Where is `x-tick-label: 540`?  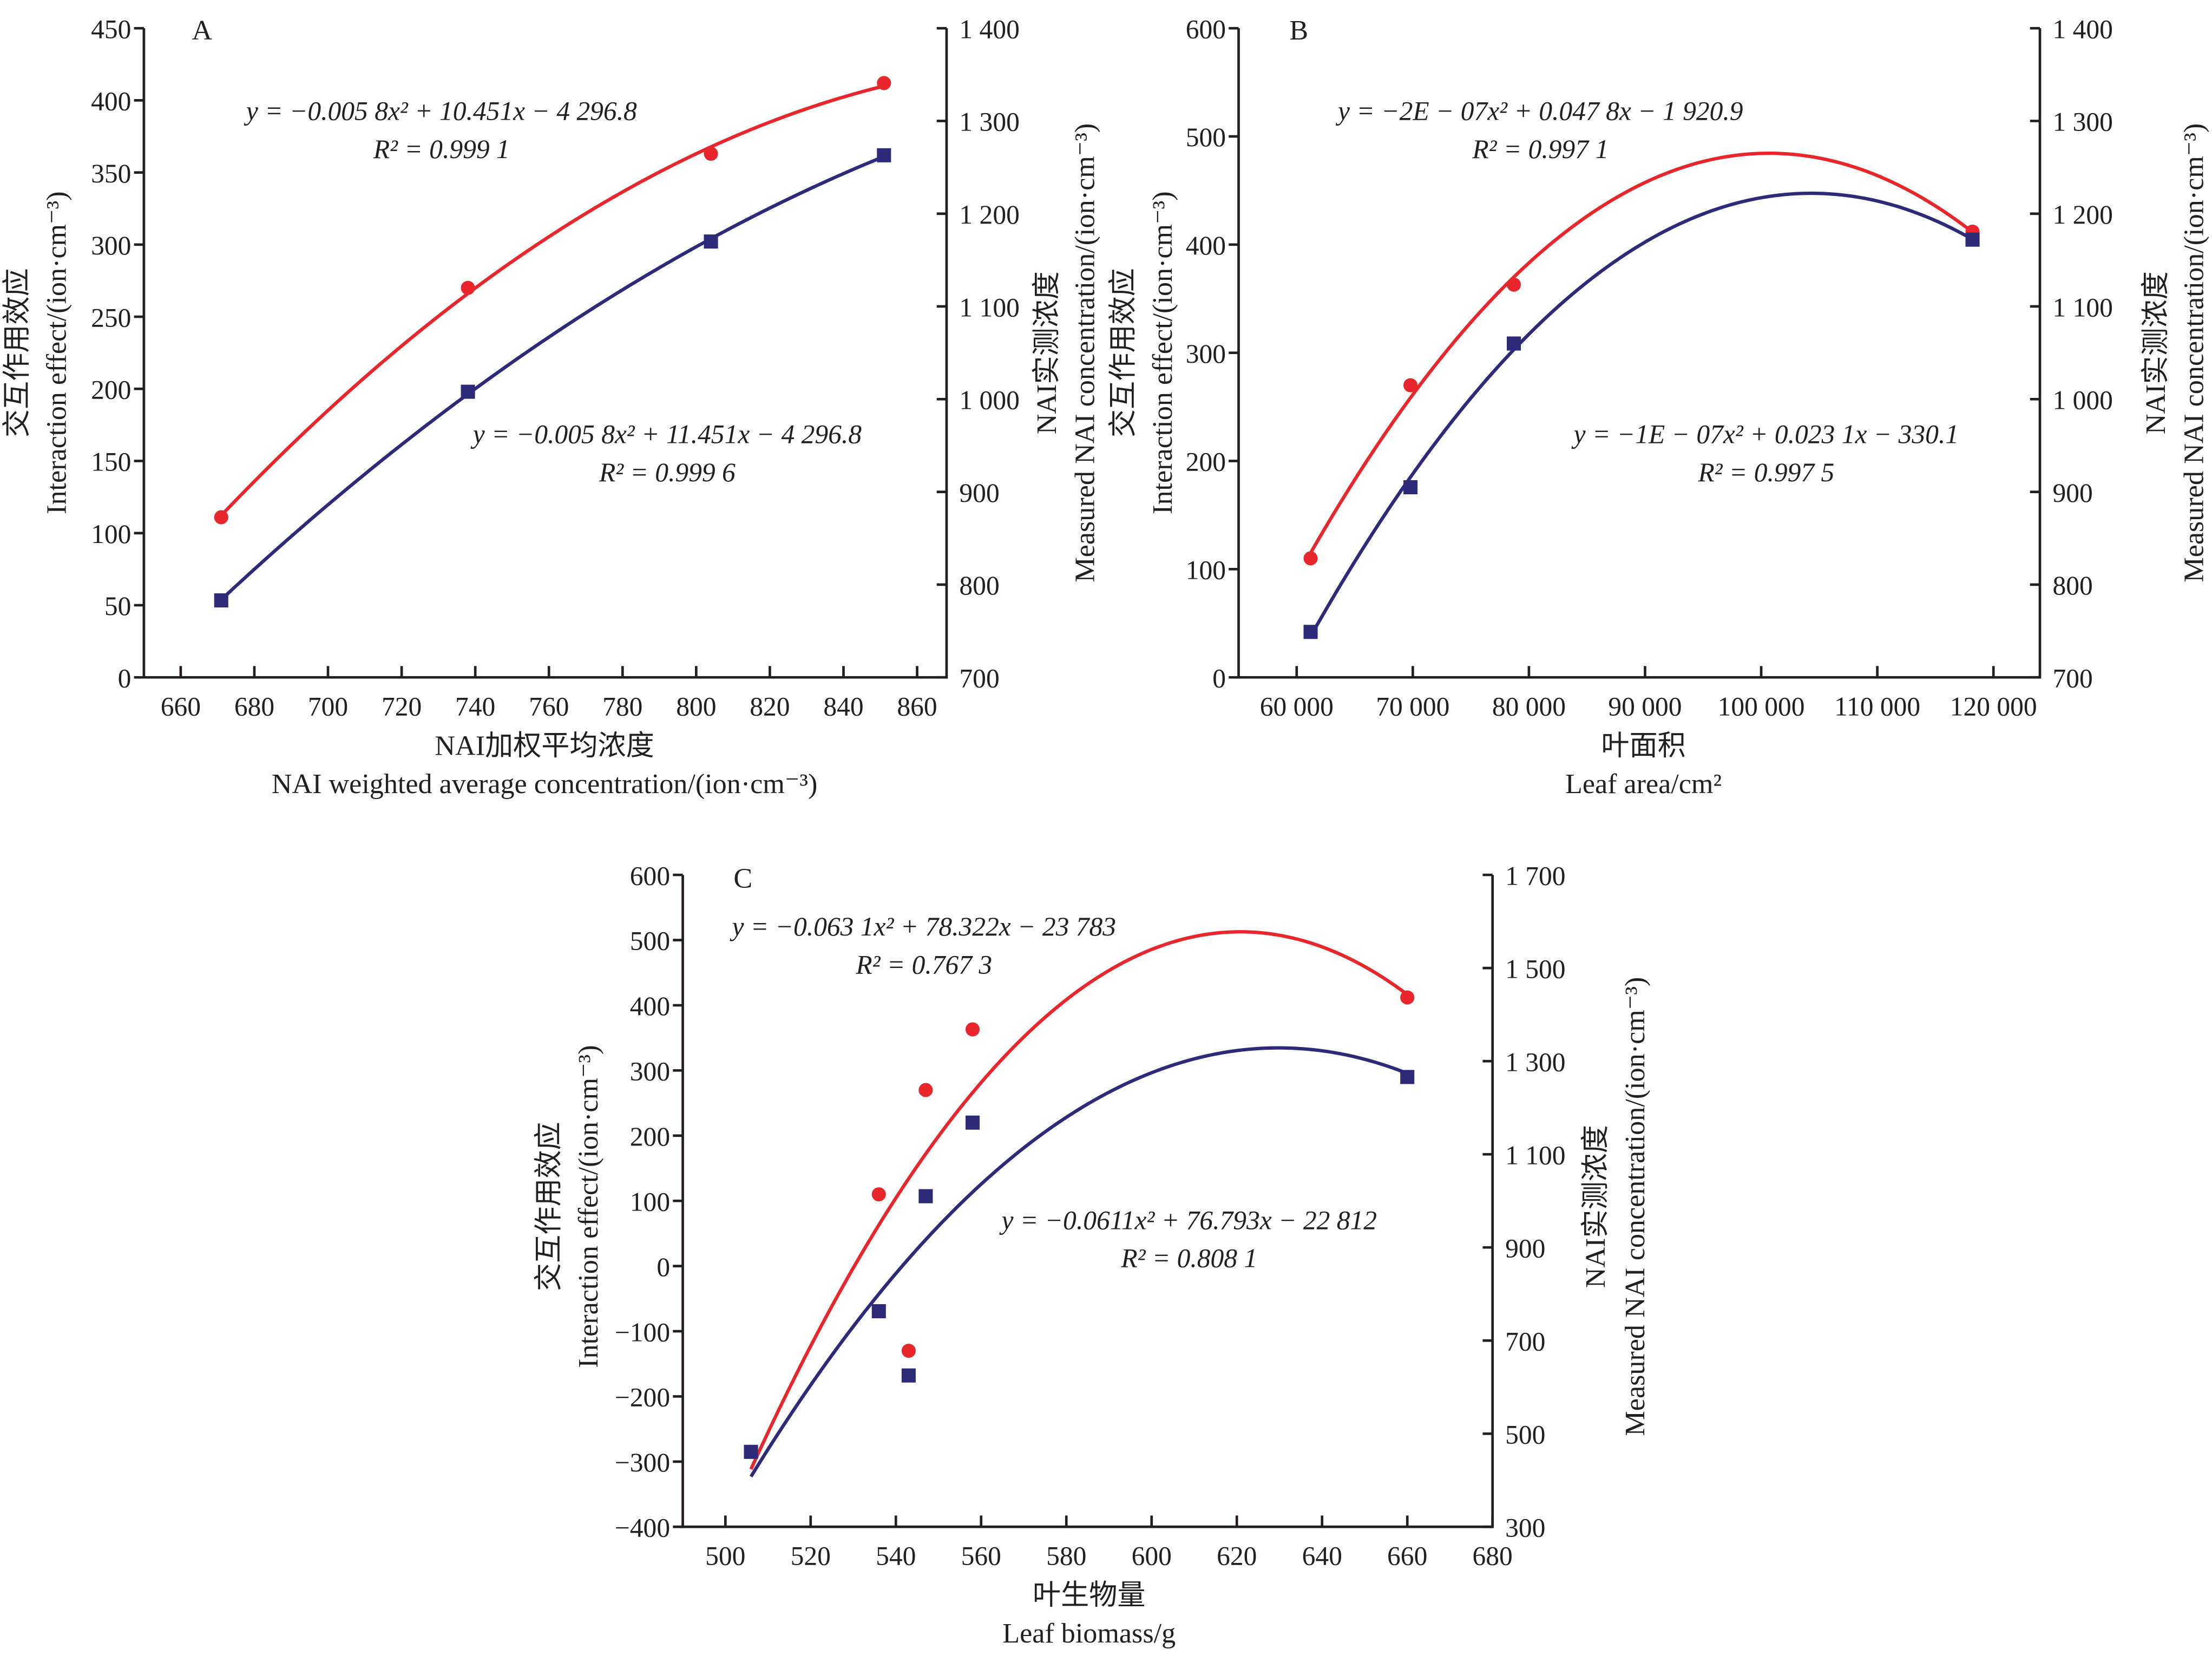
x-tick-label: 540 is located at coordinates (896, 1556).